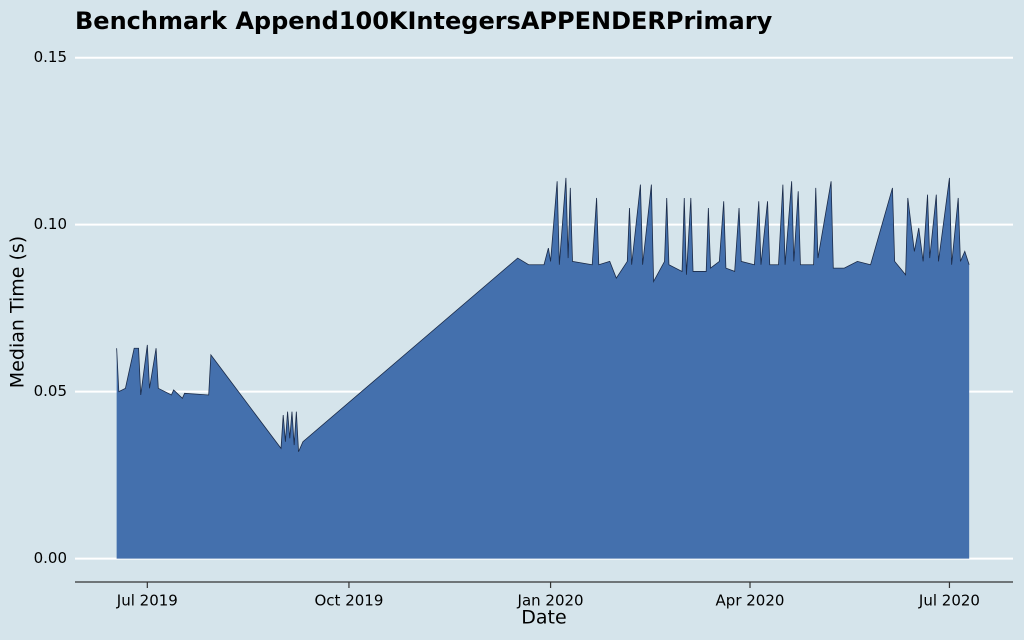  What do you see at coordinates (550, 601) in the screenshot?
I see `x-tick-label: Jan 2020` at bounding box center [550, 601].